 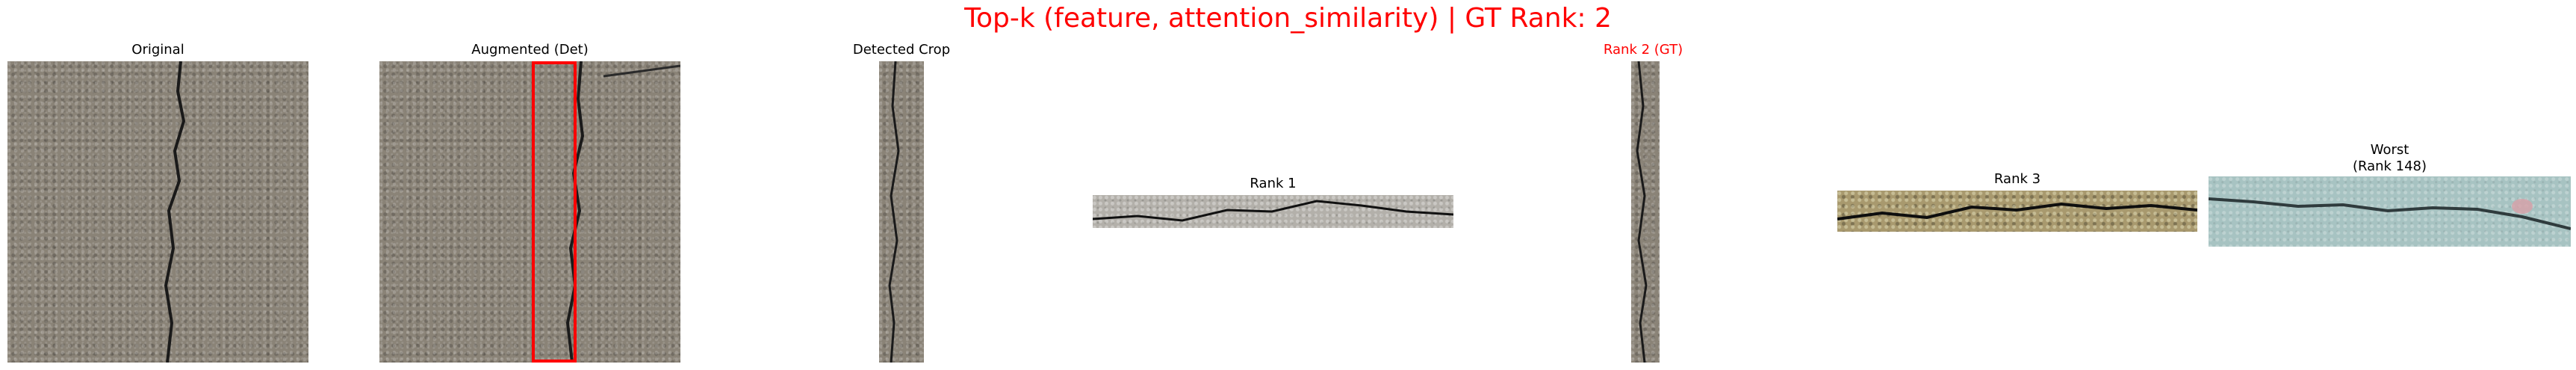 What do you see at coordinates (158, 50) in the screenshot?
I see `original-title: Original` at bounding box center [158, 50].